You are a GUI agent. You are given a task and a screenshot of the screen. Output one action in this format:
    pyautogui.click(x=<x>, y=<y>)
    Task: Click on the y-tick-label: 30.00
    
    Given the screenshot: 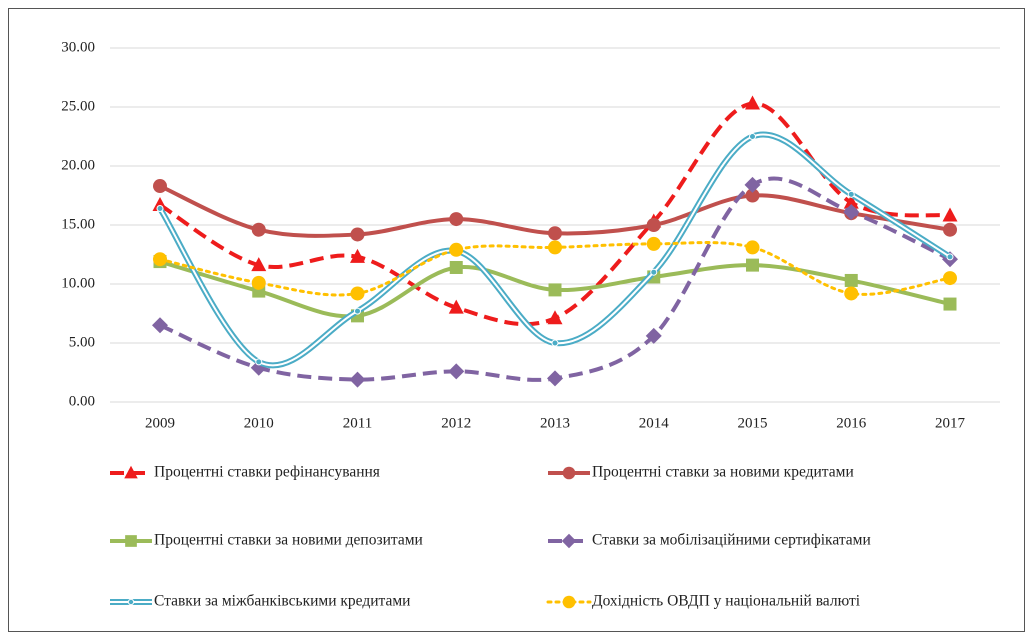 What is the action you would take?
    pyautogui.click(x=78, y=47)
    